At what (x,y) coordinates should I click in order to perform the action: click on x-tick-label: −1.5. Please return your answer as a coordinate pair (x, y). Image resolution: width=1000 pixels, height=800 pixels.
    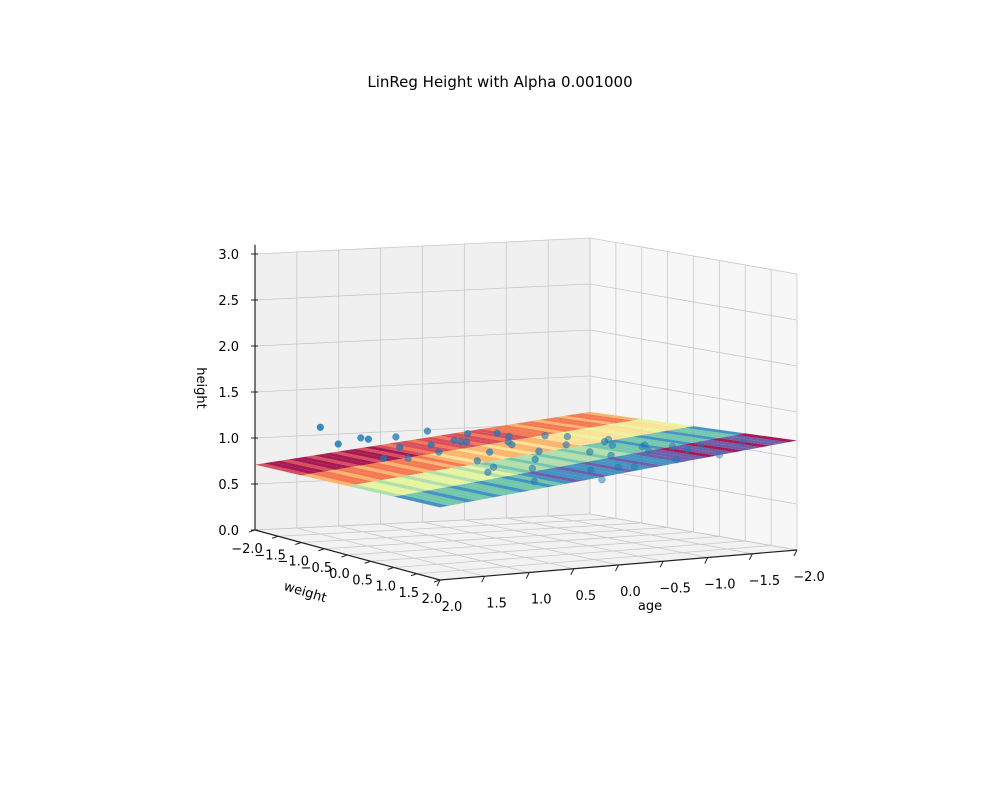
    Looking at the image, I should click on (765, 581).